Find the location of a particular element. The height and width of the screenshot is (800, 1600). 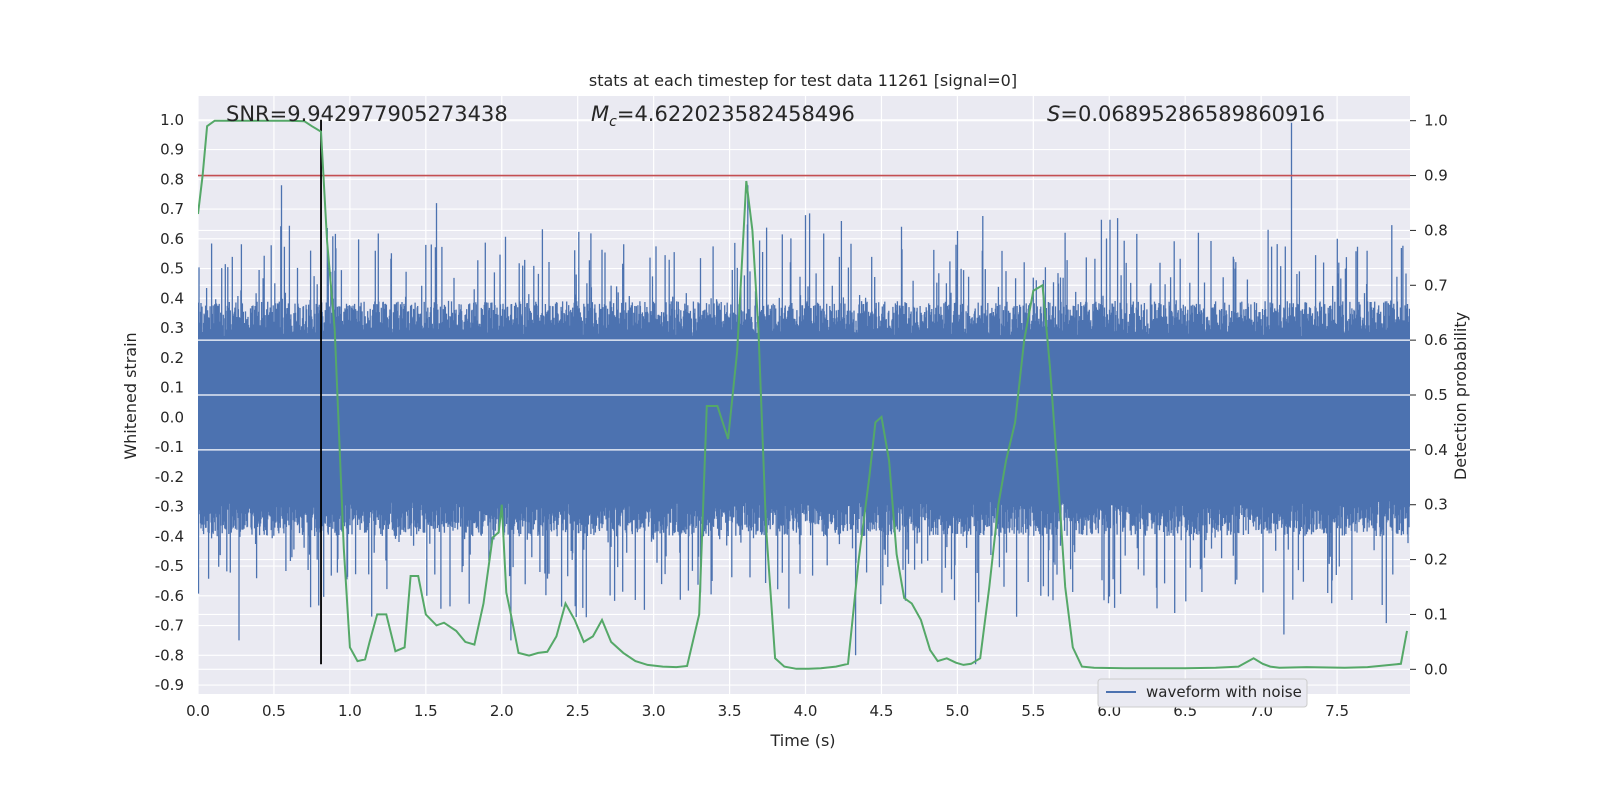

x-tick-label: 5.5 is located at coordinates (1033, 711).